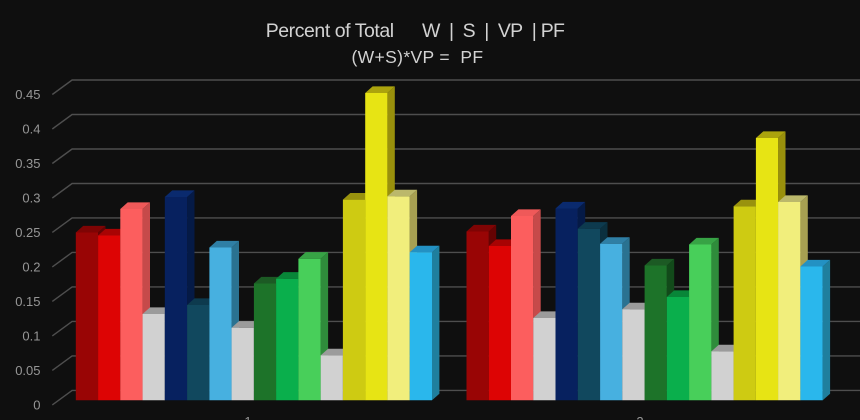  Describe the element at coordinates (330, 31) in the screenshot. I see `svg-text: Percent of Total` at that location.